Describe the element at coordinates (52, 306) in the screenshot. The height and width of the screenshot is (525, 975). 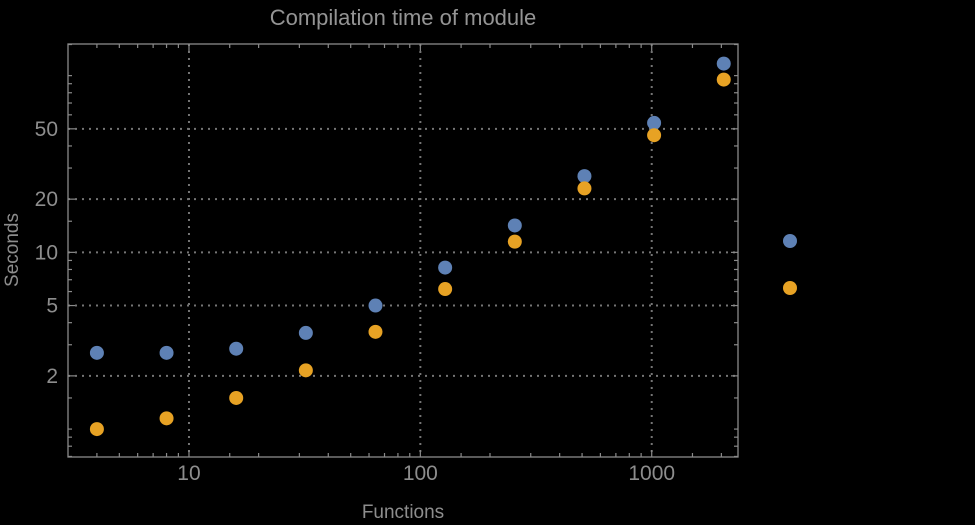
I see `y-tick-label: 5` at that location.